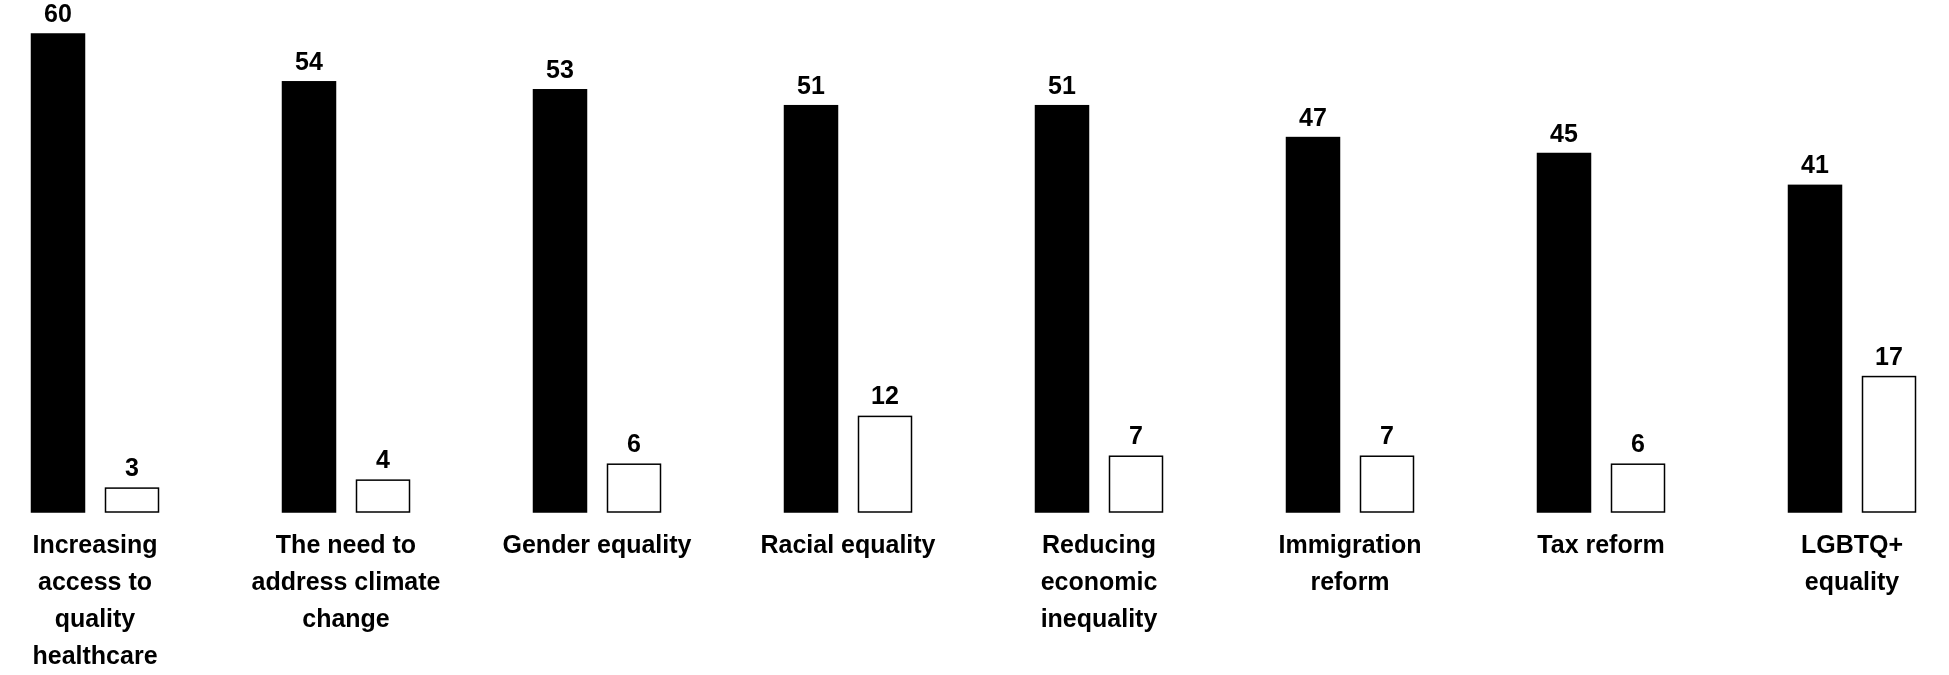 This screenshot has width=1949, height=675. Describe the element at coordinates (848, 544) in the screenshot. I see `x-tick-label: Racial equality` at that location.